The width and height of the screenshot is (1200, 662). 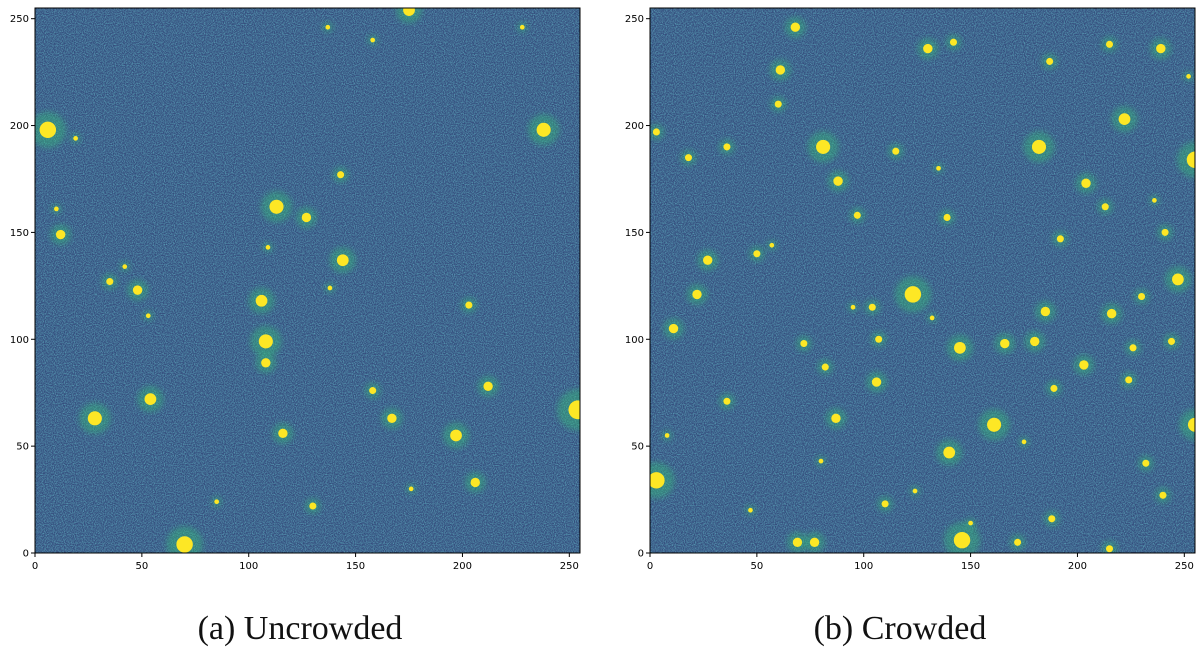 I want to click on caption-crowded: (b) Crowded, so click(x=900, y=628).